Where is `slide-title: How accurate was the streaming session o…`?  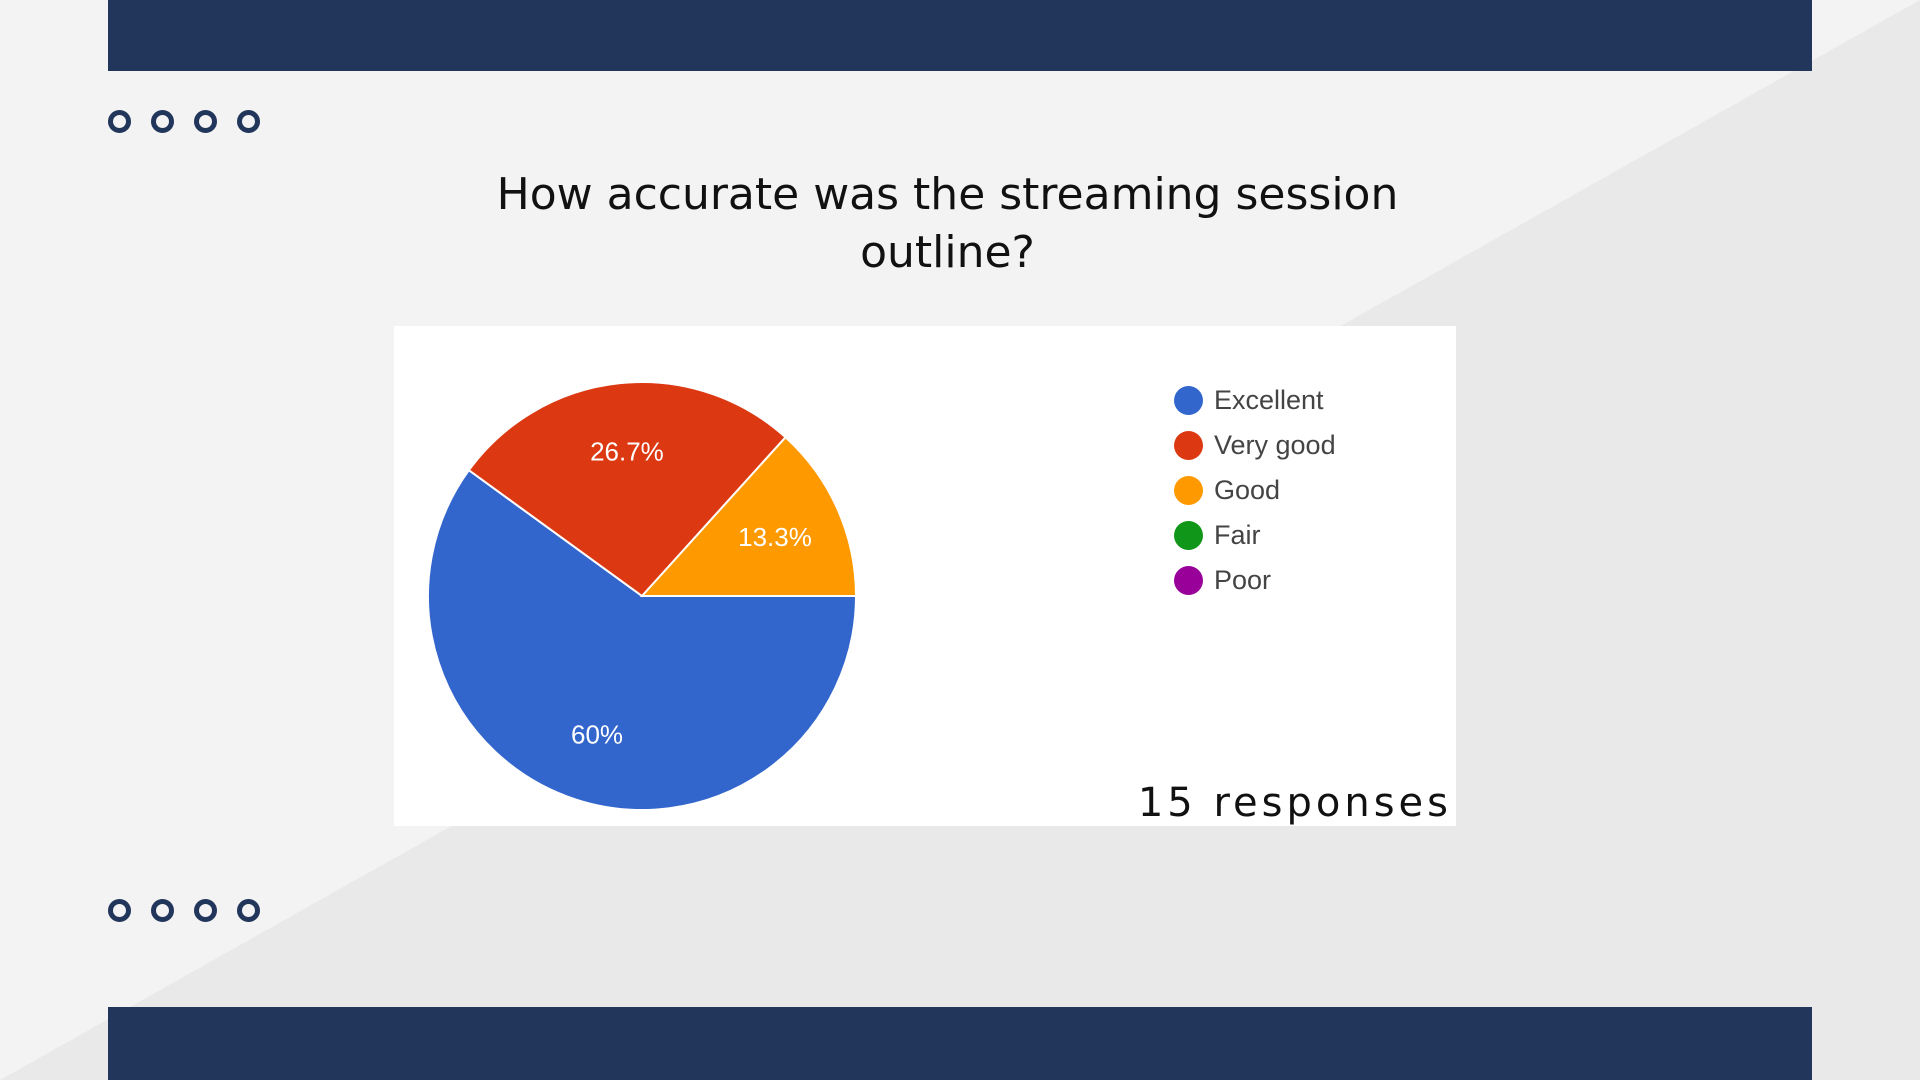
slide-title: How accurate was the streaming session o… is located at coordinates (947, 223).